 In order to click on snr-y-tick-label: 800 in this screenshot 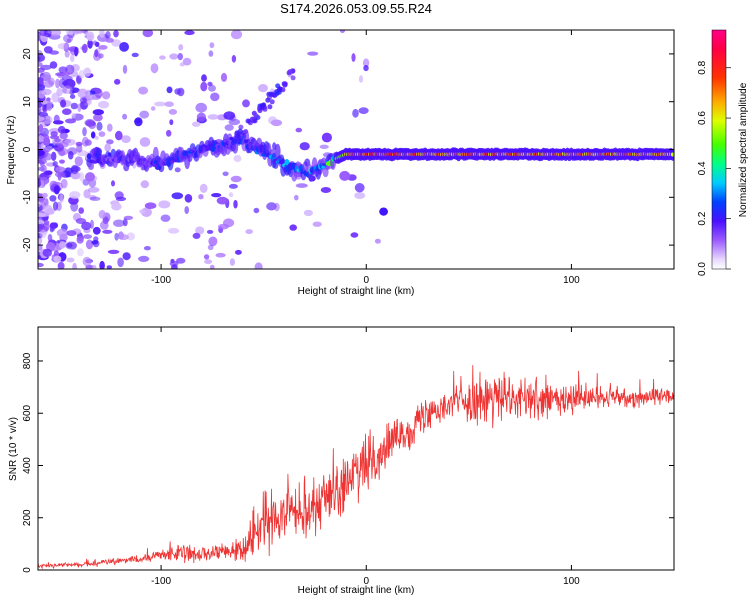, I will do `click(27, 360)`.